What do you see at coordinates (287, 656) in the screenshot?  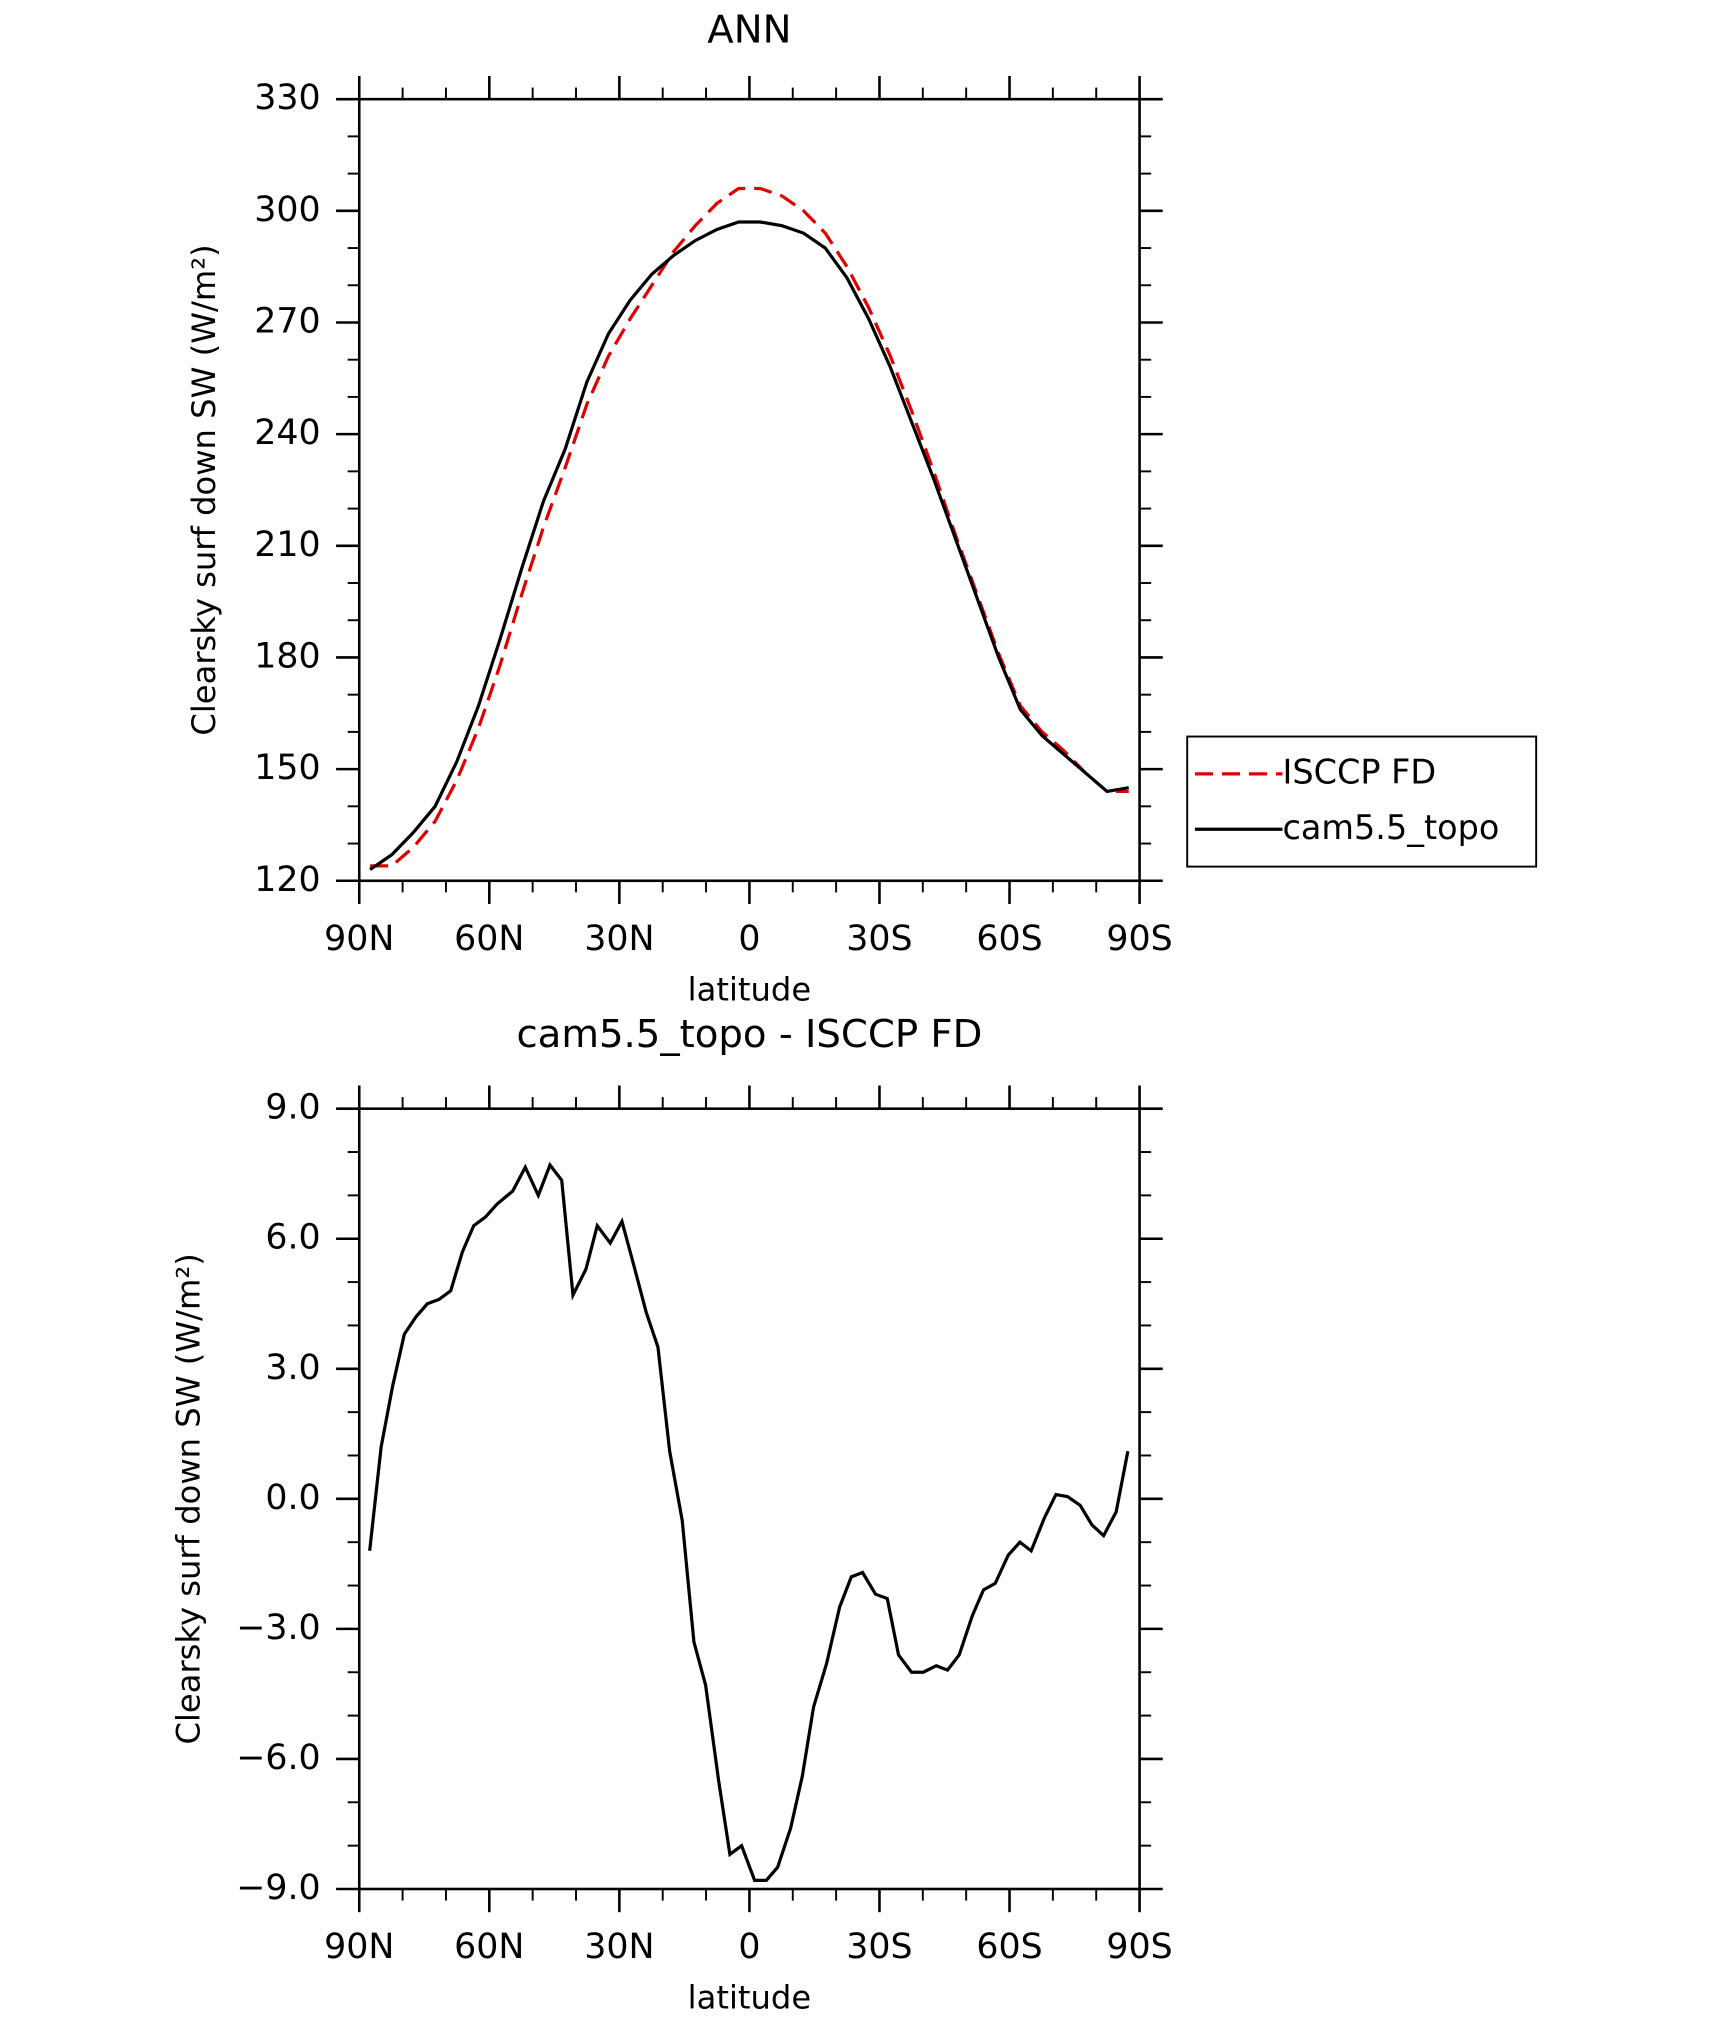 I see `y-tick-label: 180` at bounding box center [287, 656].